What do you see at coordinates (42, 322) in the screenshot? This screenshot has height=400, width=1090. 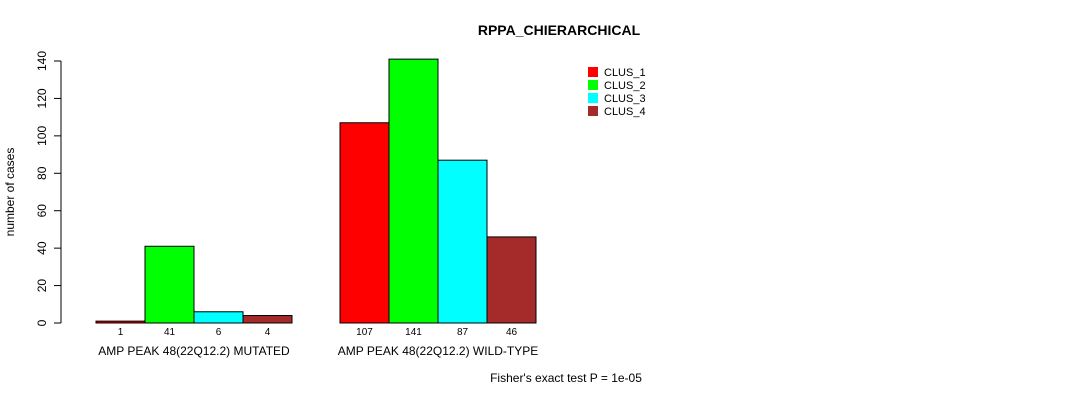 I see `y-tick-label: 0` at bounding box center [42, 322].